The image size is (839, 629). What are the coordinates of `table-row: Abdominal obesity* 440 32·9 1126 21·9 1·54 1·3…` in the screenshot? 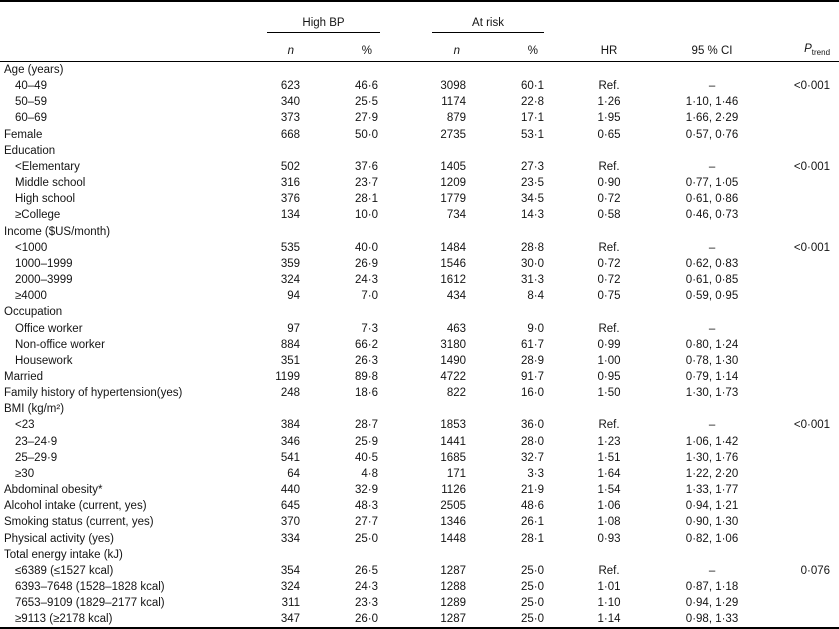 It's located at (419, 490).